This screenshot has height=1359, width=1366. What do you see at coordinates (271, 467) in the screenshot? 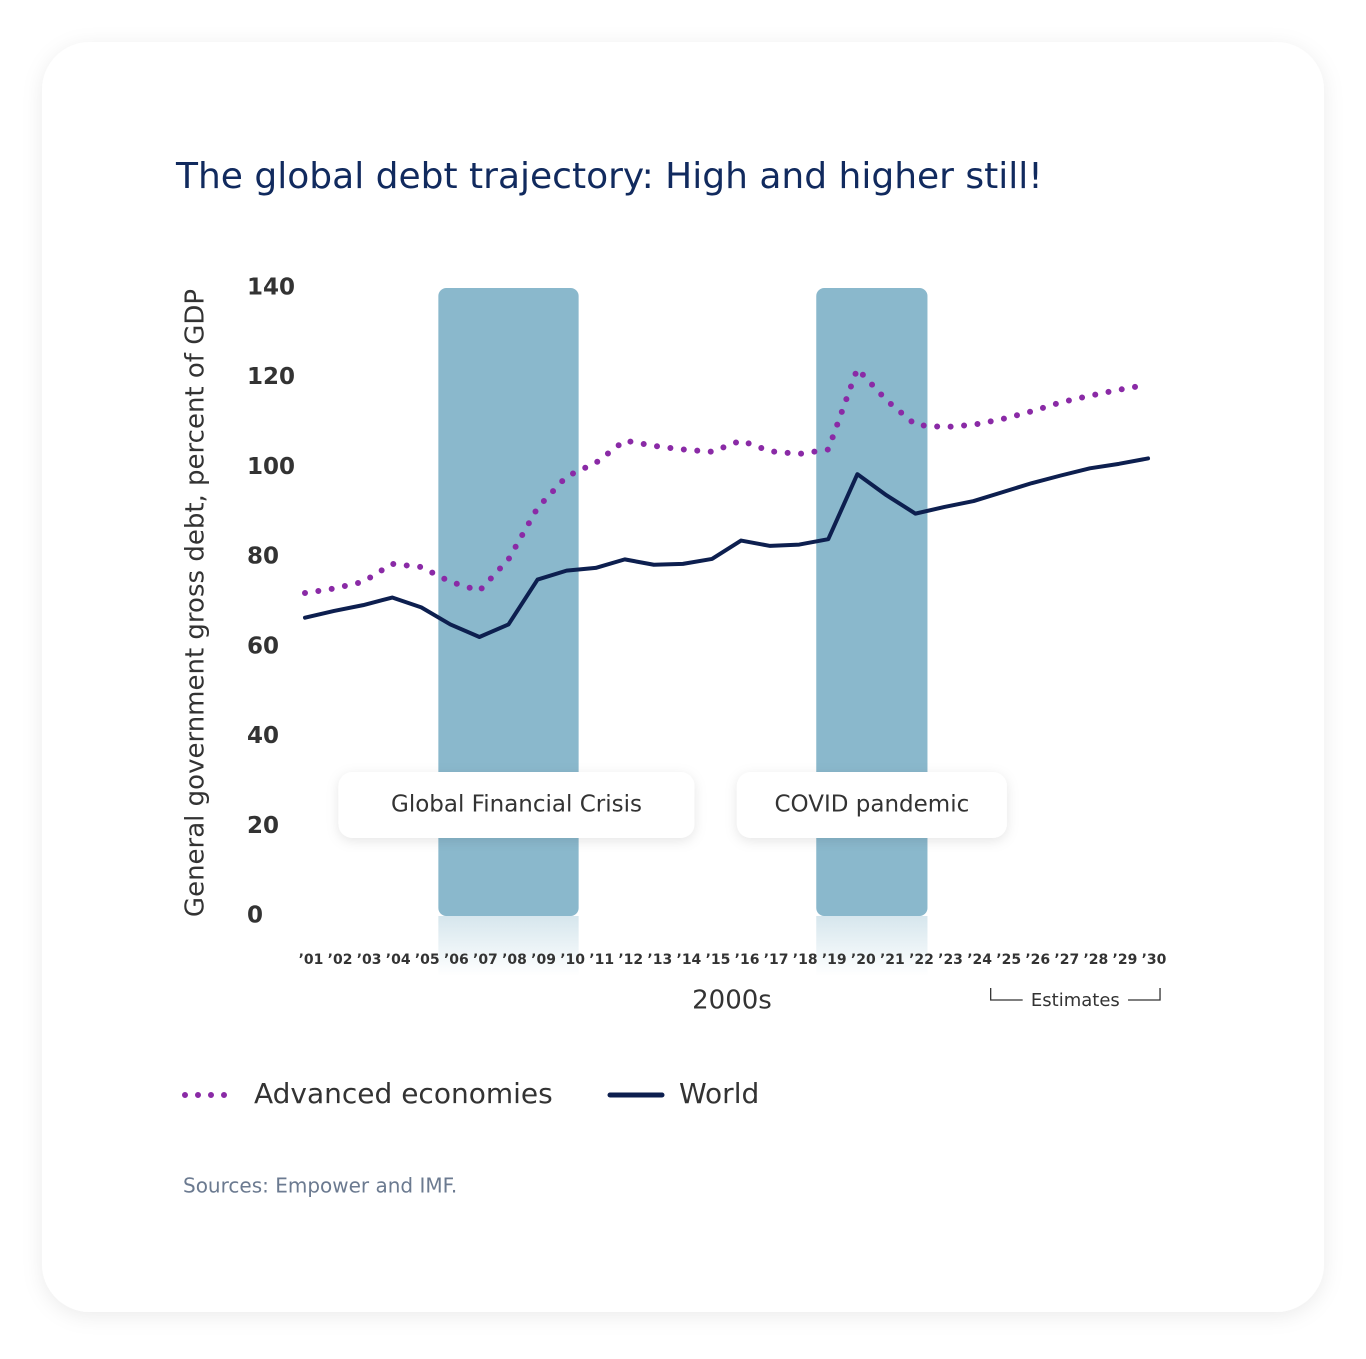
I see `y-tick-label: 100` at bounding box center [271, 467].